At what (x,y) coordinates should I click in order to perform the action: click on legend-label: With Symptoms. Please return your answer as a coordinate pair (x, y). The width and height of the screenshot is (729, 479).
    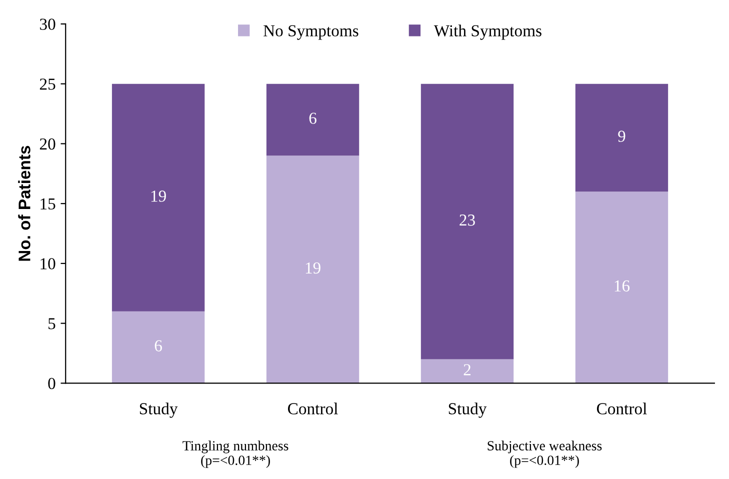
    Looking at the image, I should click on (488, 32).